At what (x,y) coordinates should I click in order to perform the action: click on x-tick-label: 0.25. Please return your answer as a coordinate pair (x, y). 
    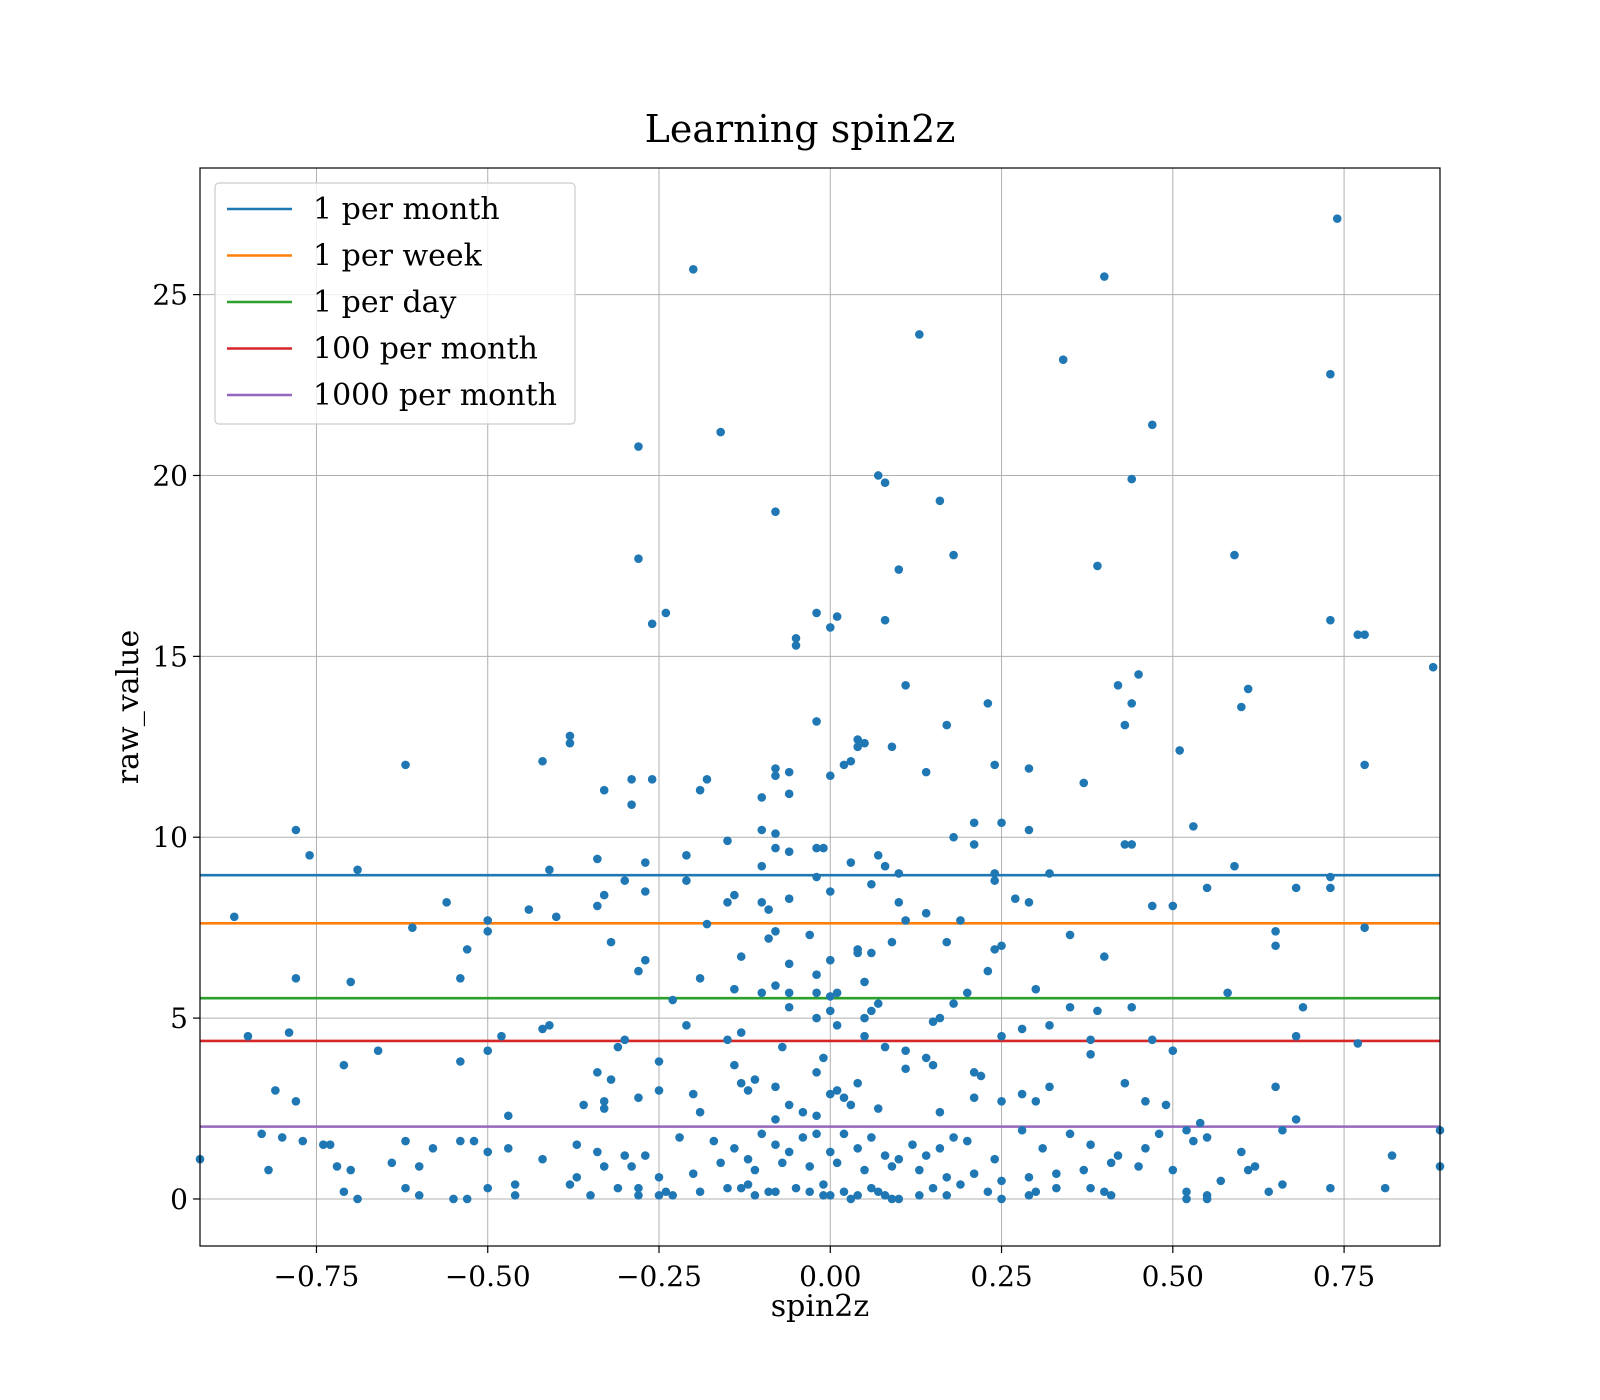
    Looking at the image, I should click on (1001, 1276).